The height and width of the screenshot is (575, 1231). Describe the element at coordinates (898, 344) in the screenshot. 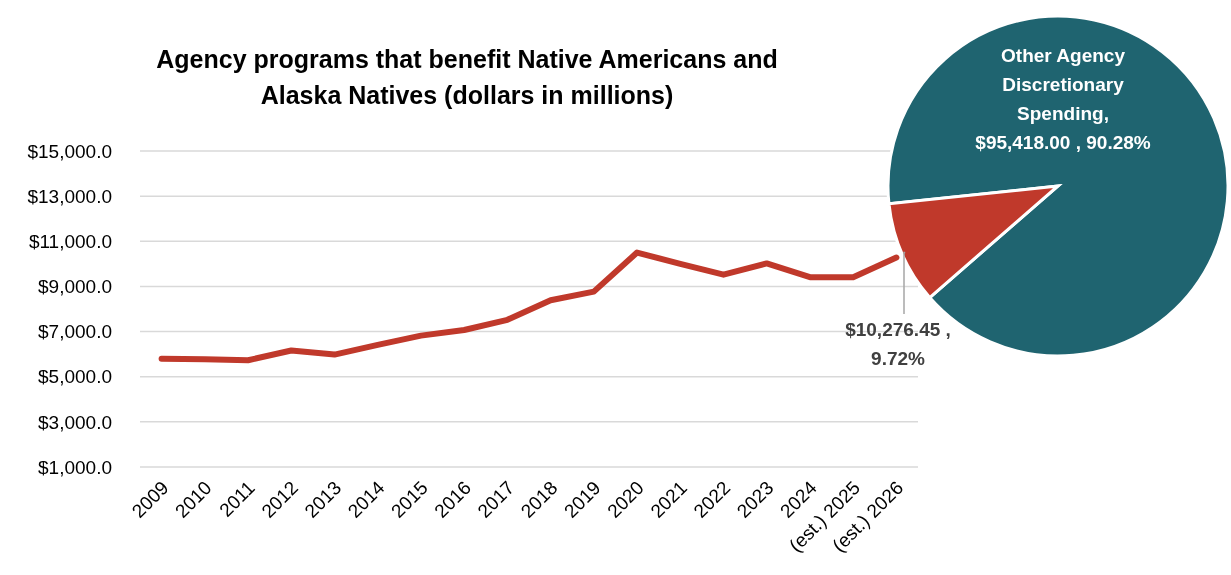

I see `data-label: $10,276.45 , 9.72%` at that location.